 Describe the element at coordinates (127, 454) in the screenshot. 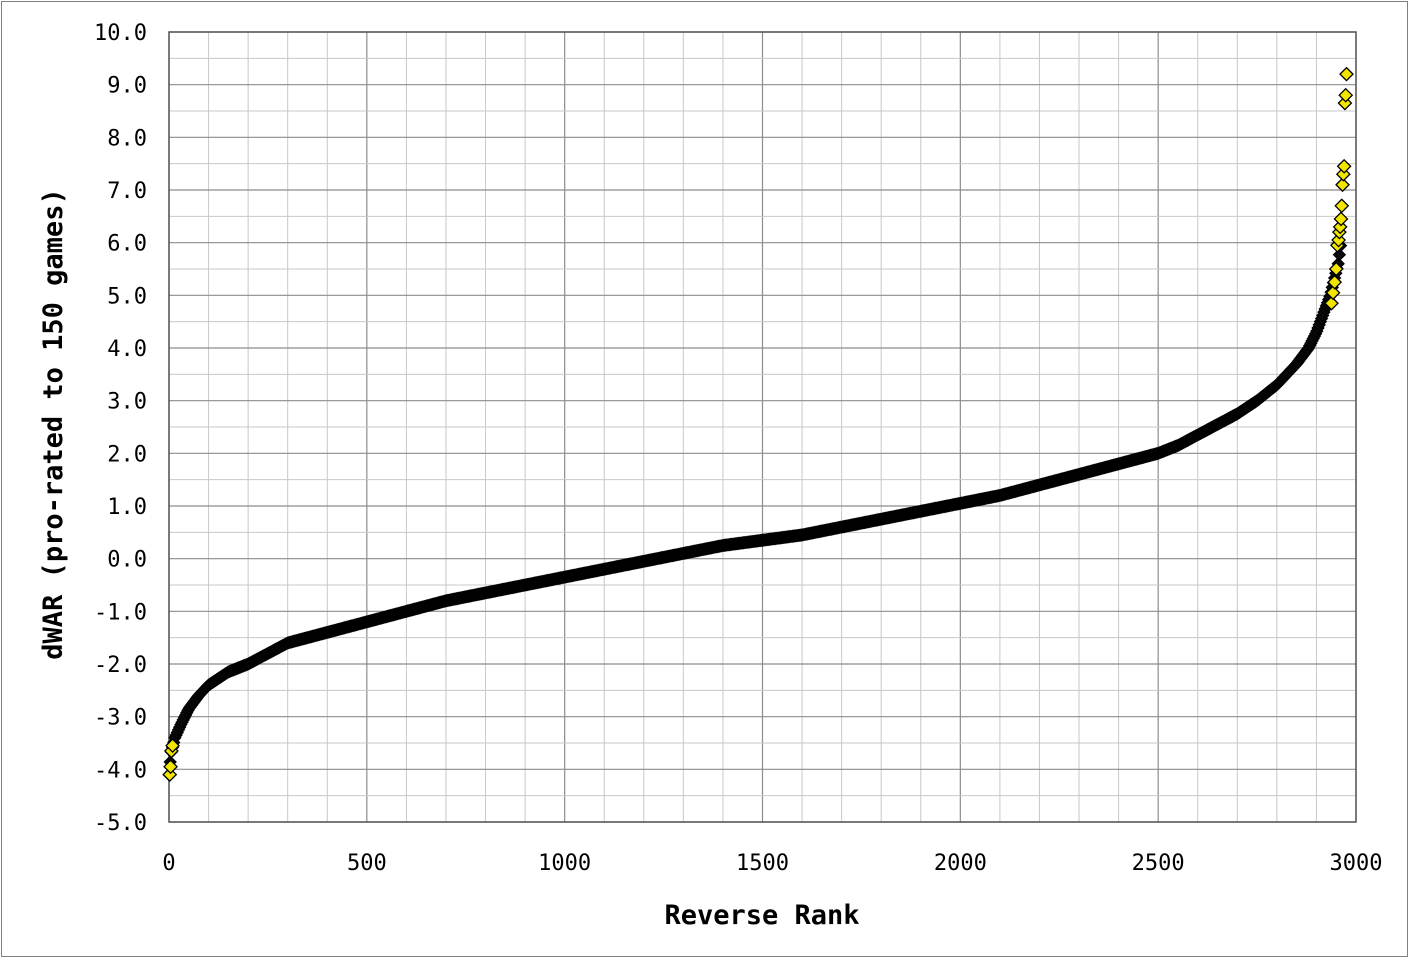

I see `y-tick-label: 2.0` at that location.